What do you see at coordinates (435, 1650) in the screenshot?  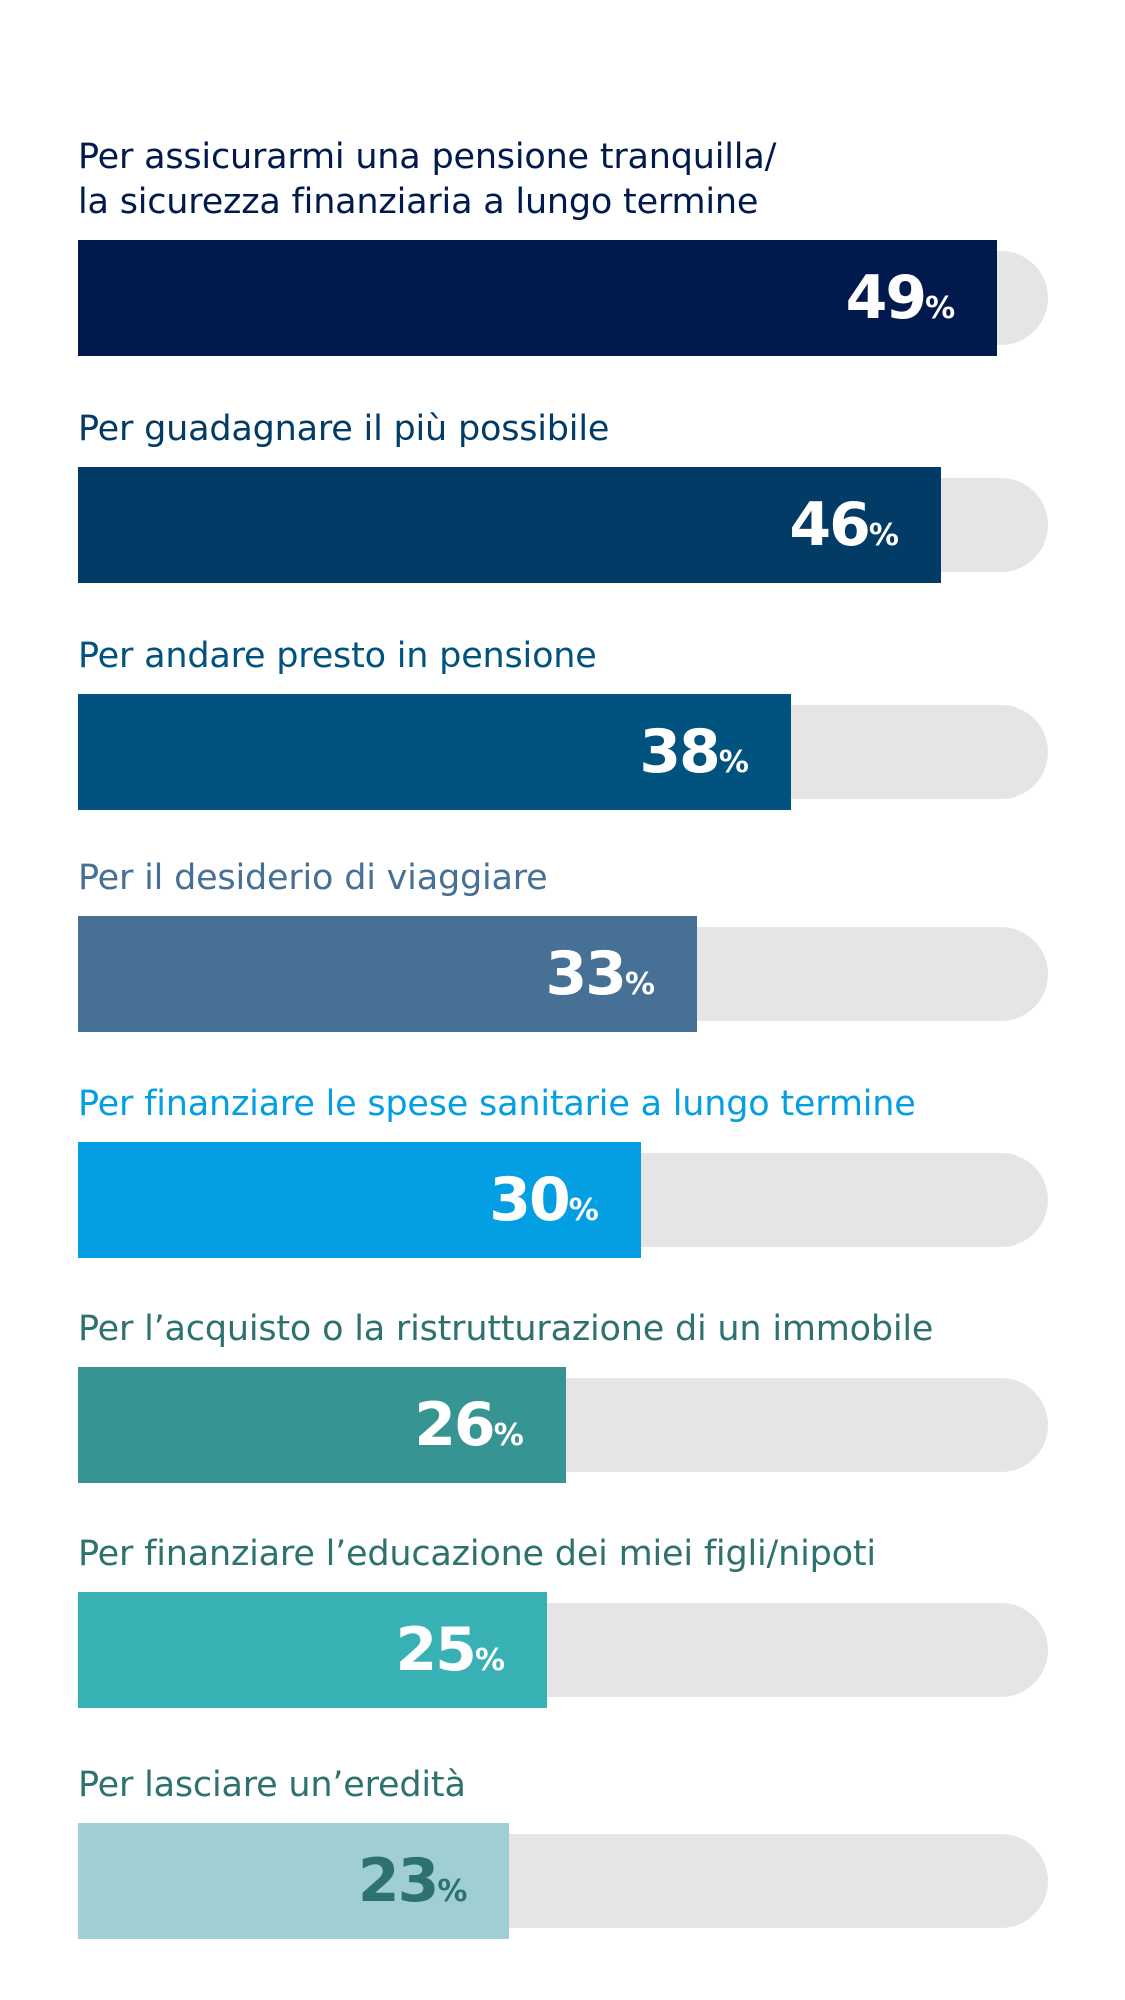 I see `data-label-value: 25` at bounding box center [435, 1650].